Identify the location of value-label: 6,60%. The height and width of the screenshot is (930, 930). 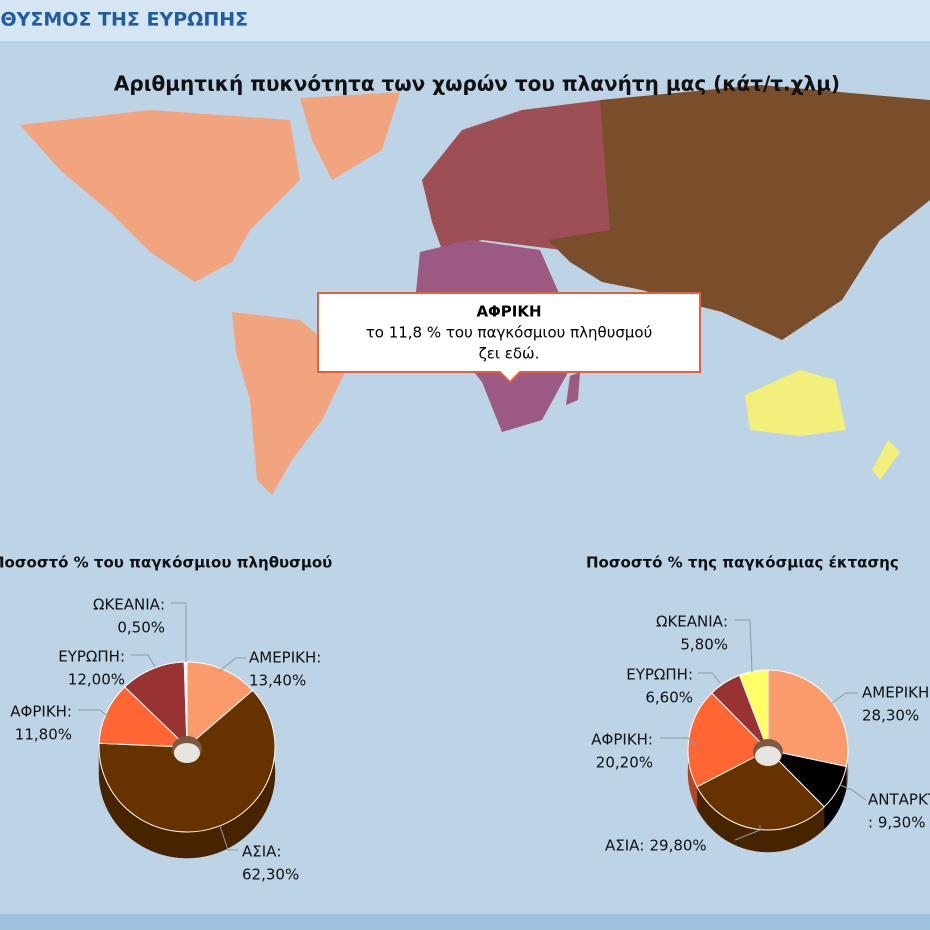
(669, 698).